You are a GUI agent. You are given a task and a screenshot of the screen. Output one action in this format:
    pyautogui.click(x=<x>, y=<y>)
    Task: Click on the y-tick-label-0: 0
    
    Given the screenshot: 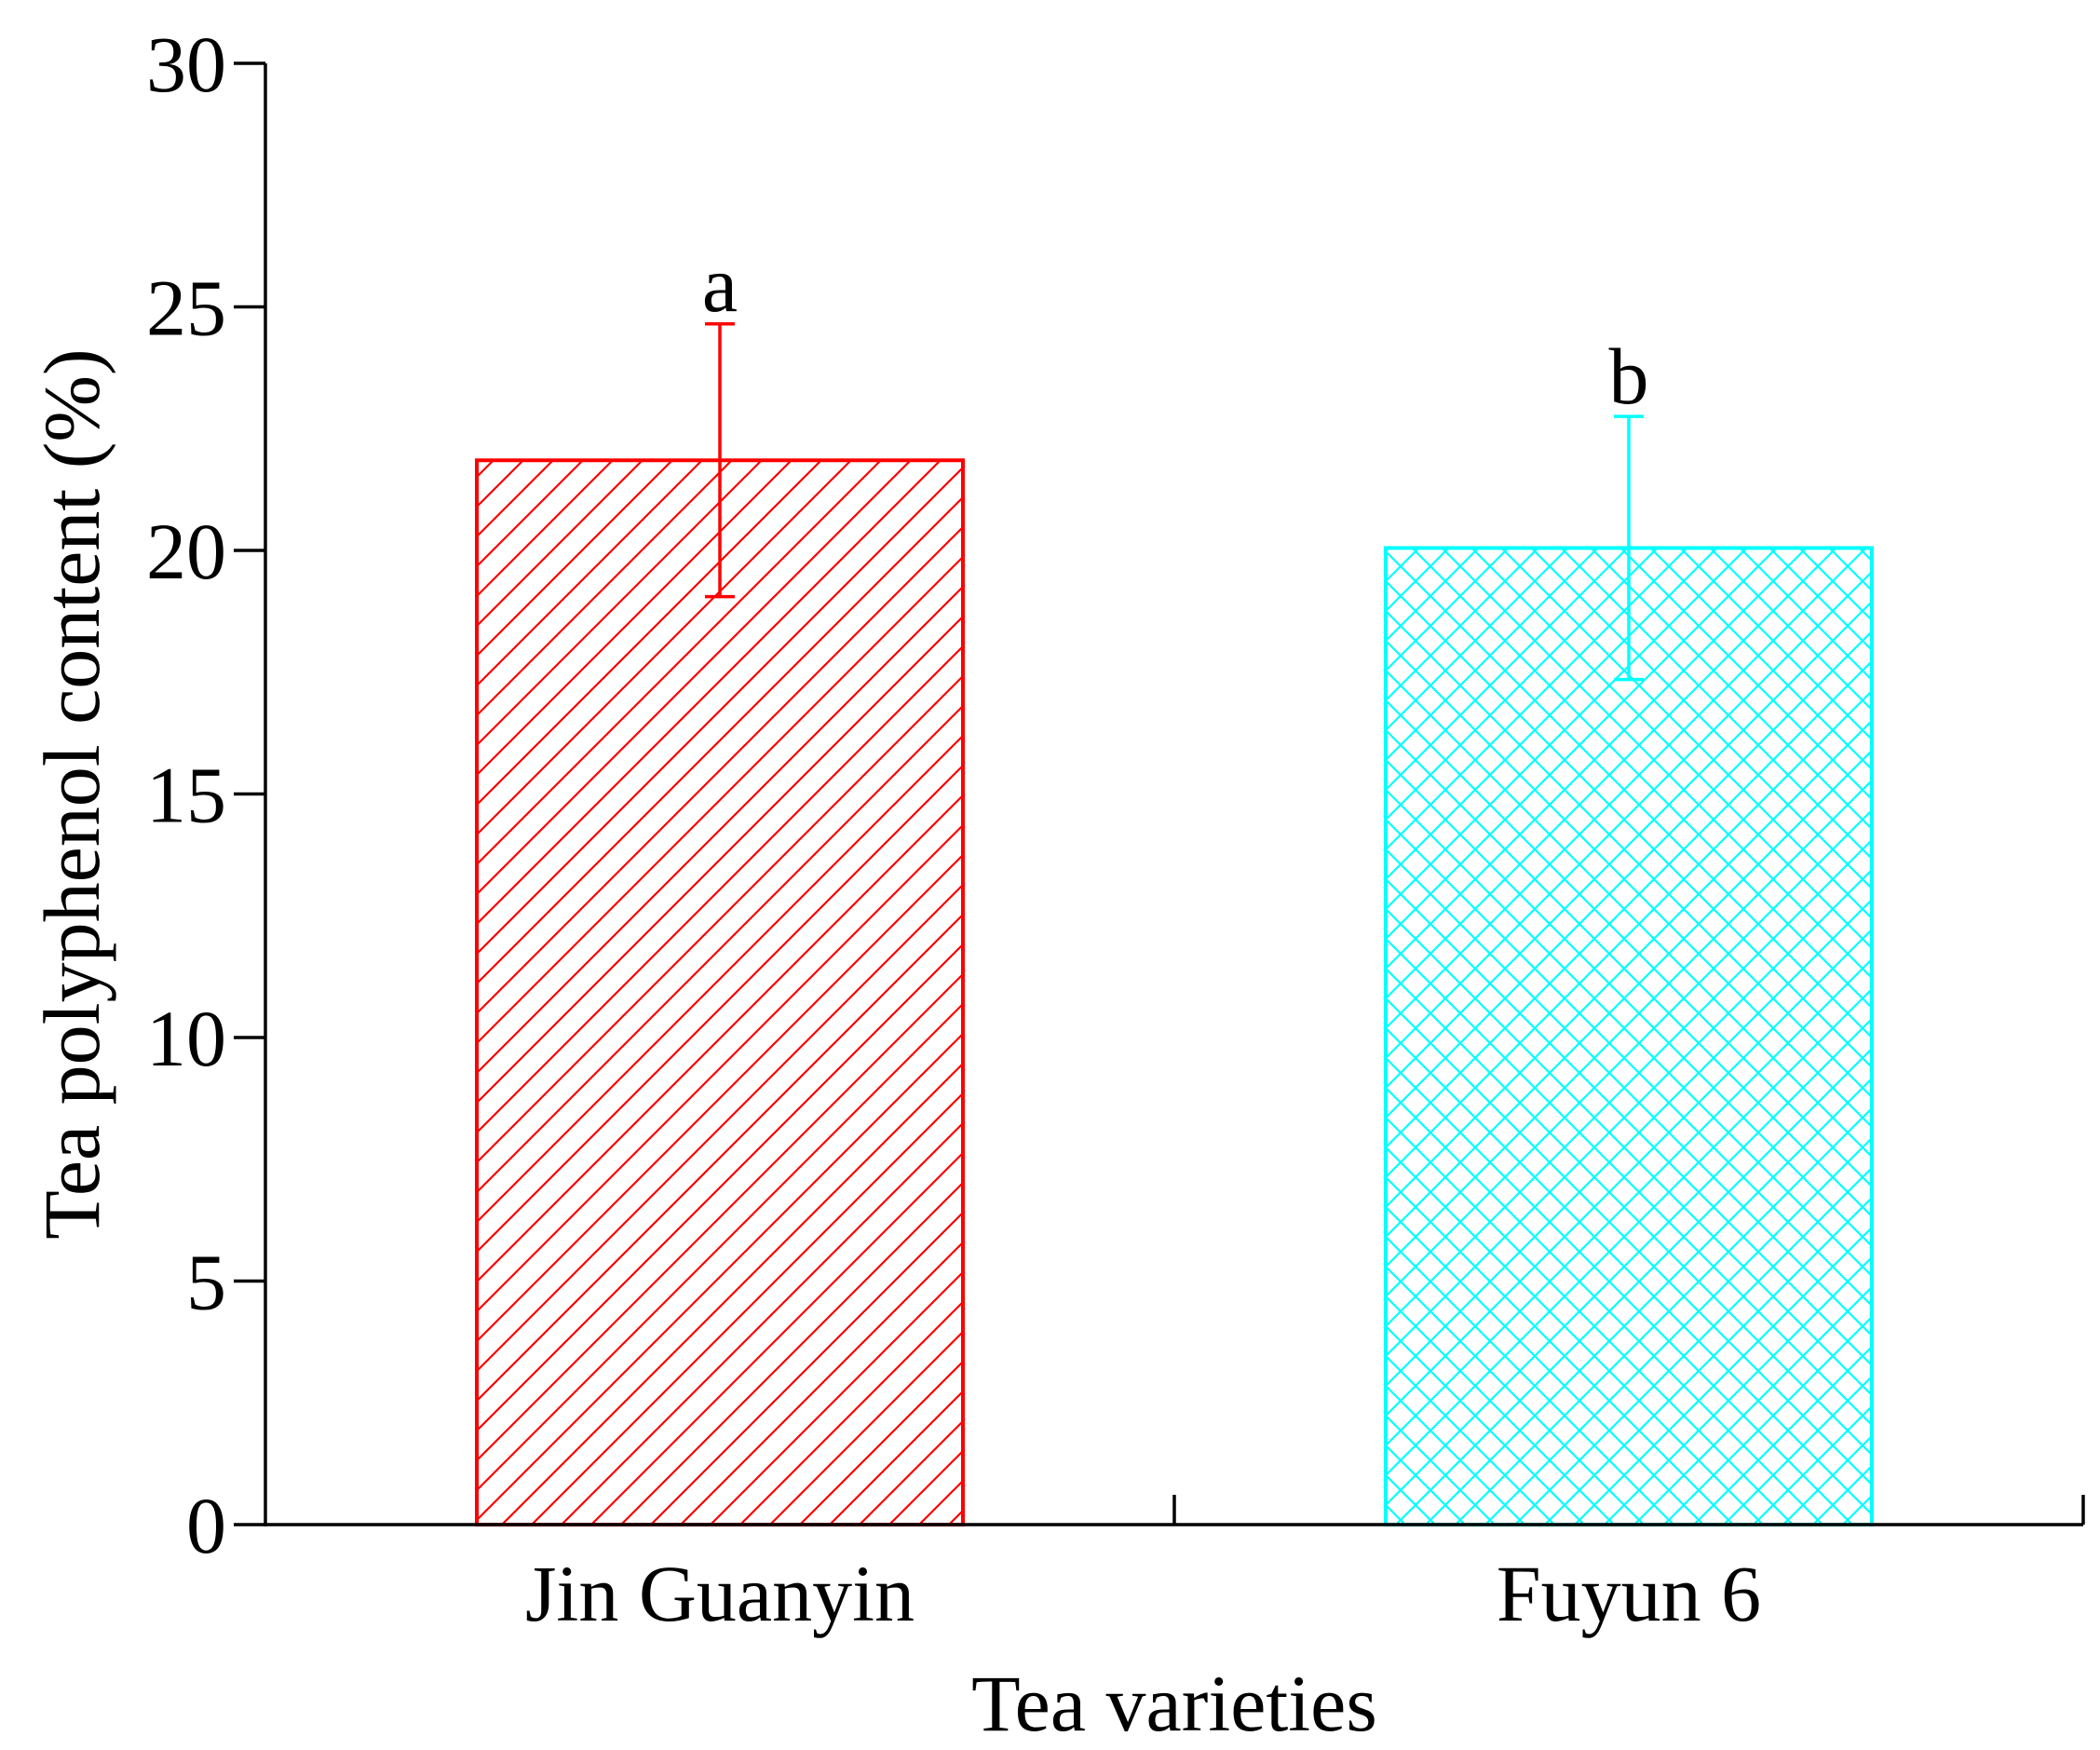 What is the action you would take?
    pyautogui.click(x=206, y=1525)
    